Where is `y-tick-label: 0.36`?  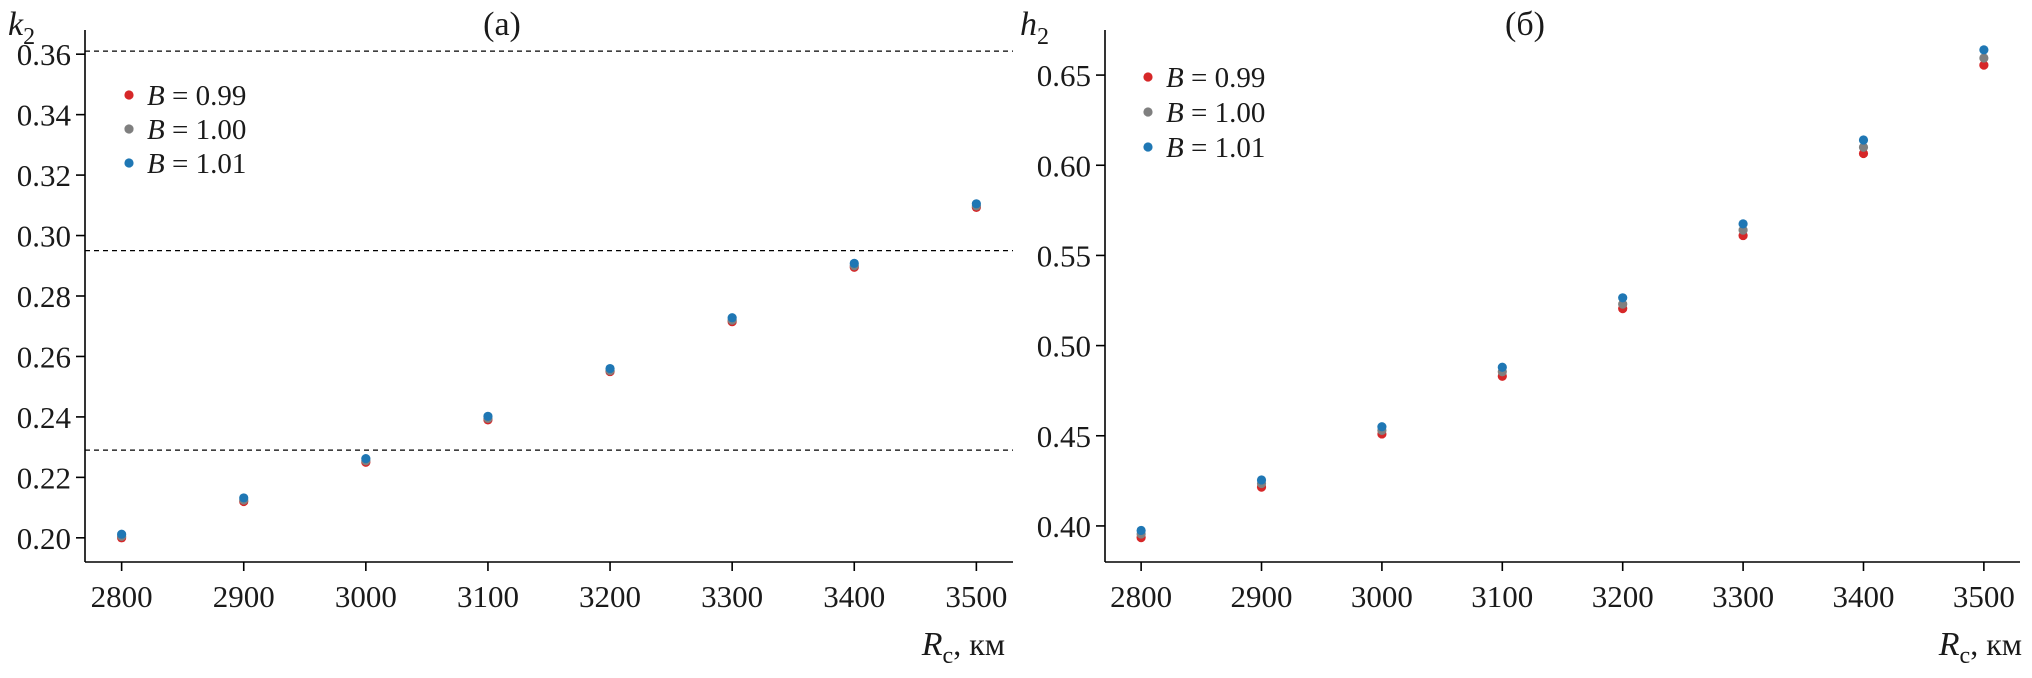 y-tick-label: 0.36 is located at coordinates (44, 54).